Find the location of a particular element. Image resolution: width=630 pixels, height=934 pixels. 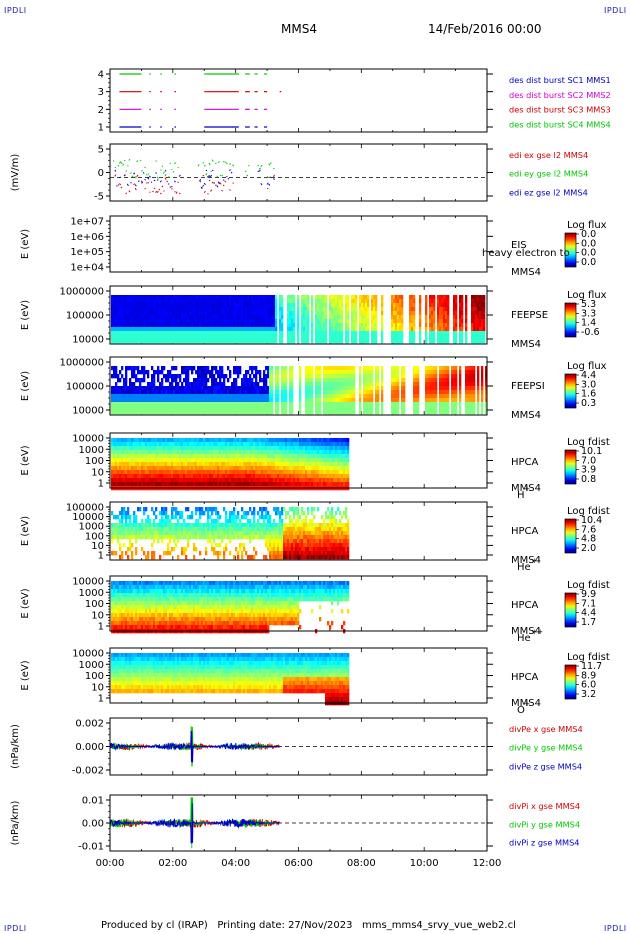

overlap-label: heavy electron to is located at coordinates (526, 253).